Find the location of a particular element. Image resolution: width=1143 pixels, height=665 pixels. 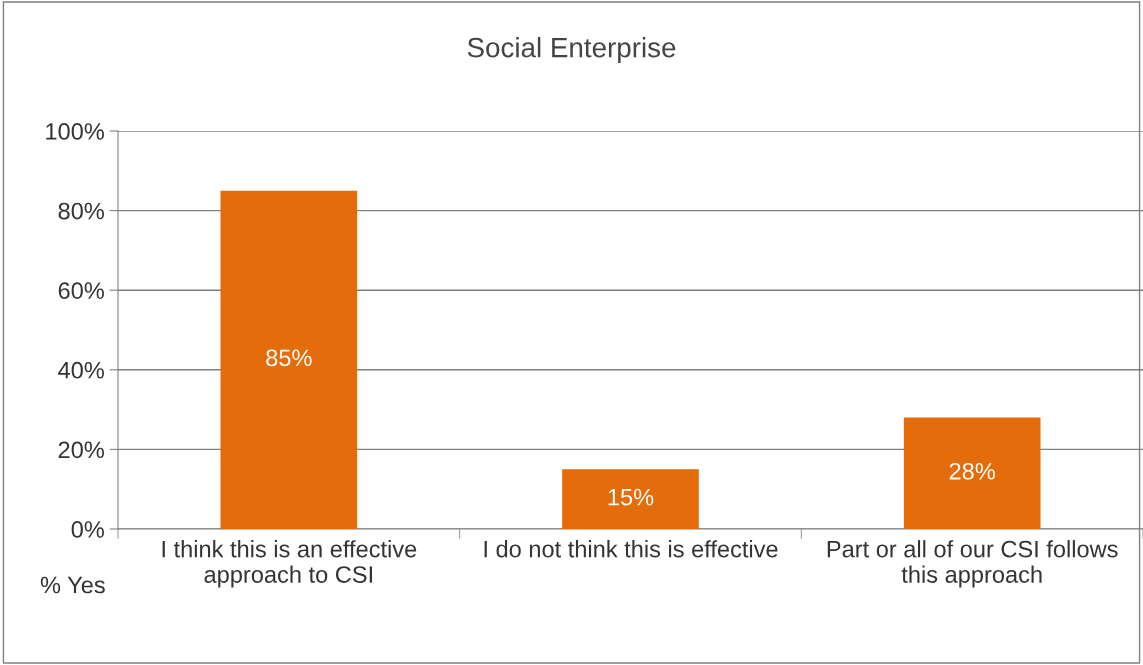

chart-title: Social Enterprise is located at coordinates (571, 50).